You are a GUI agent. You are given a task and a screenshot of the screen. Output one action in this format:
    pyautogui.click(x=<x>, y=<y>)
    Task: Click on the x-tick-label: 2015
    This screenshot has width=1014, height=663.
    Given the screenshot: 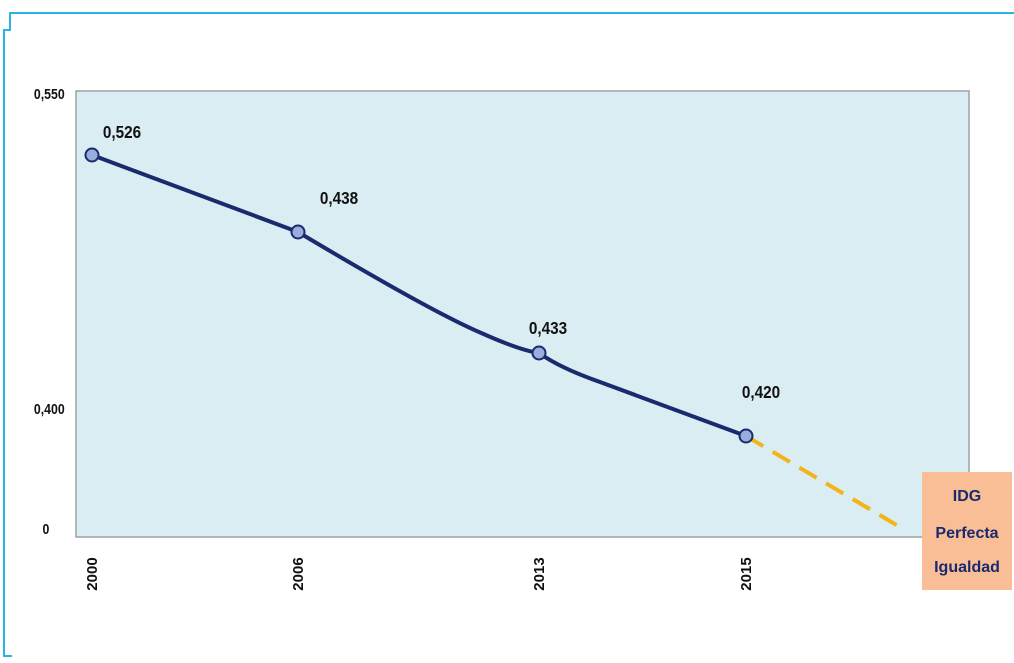 What is the action you would take?
    pyautogui.click(x=746, y=573)
    